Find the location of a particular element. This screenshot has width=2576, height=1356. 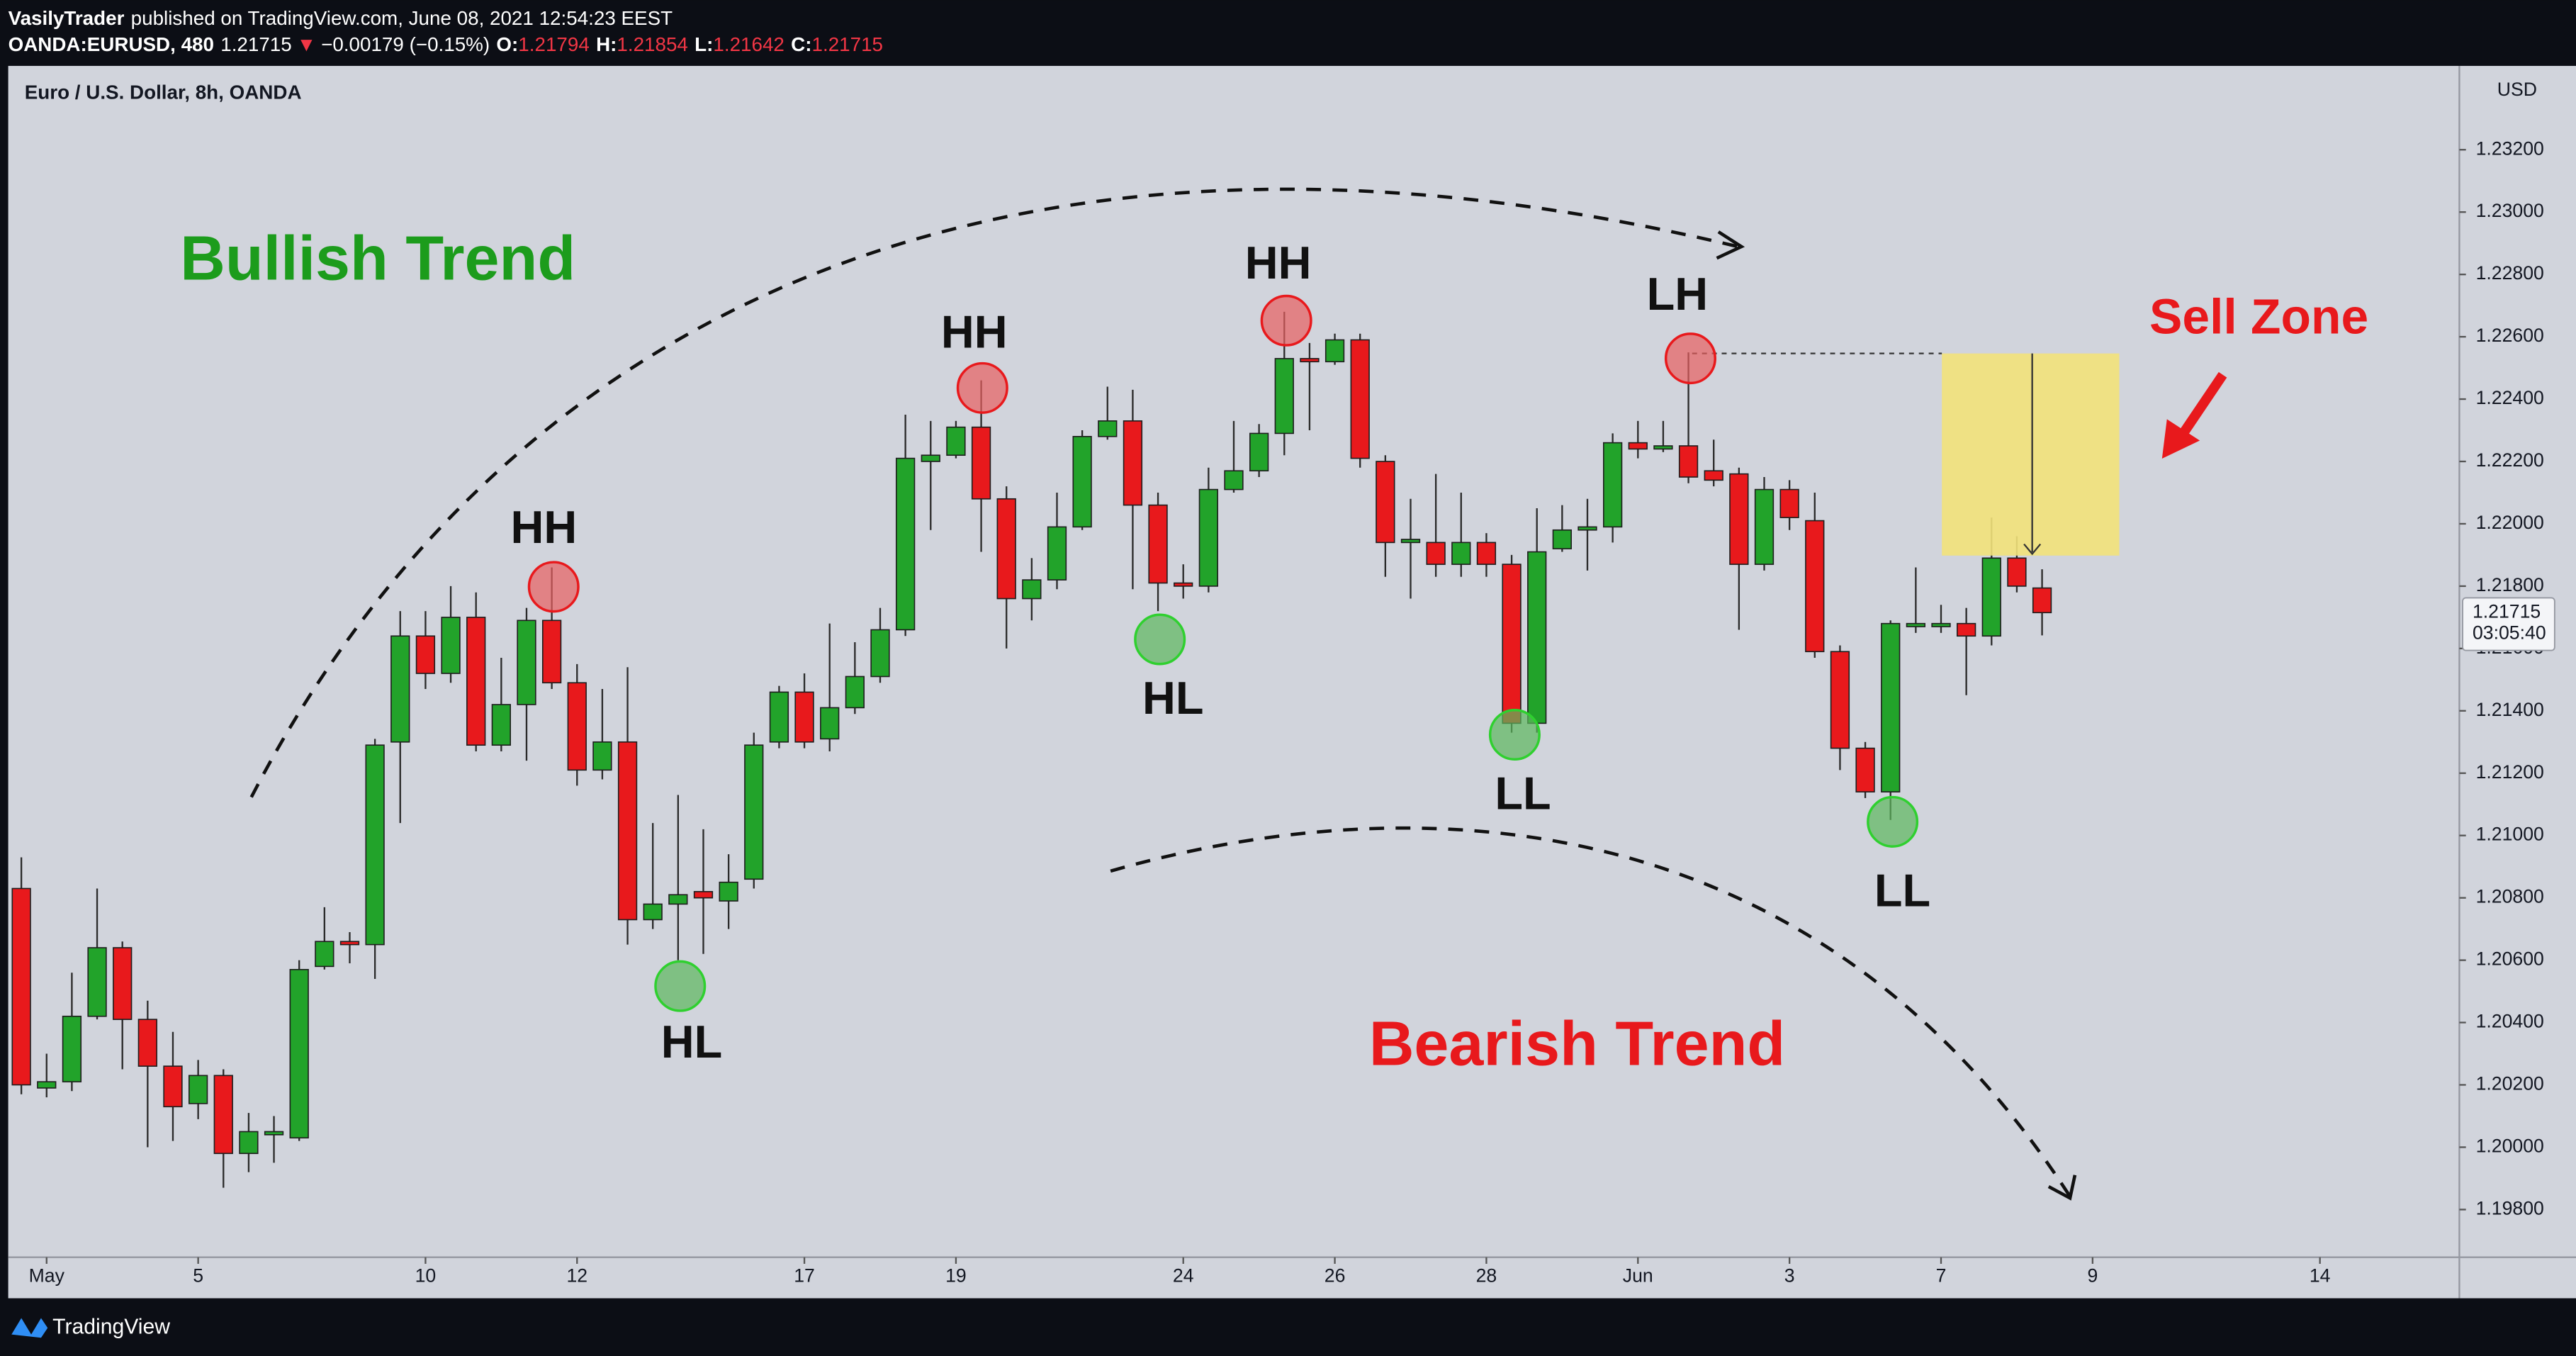

x-tick-label: 28 is located at coordinates (1487, 1276).